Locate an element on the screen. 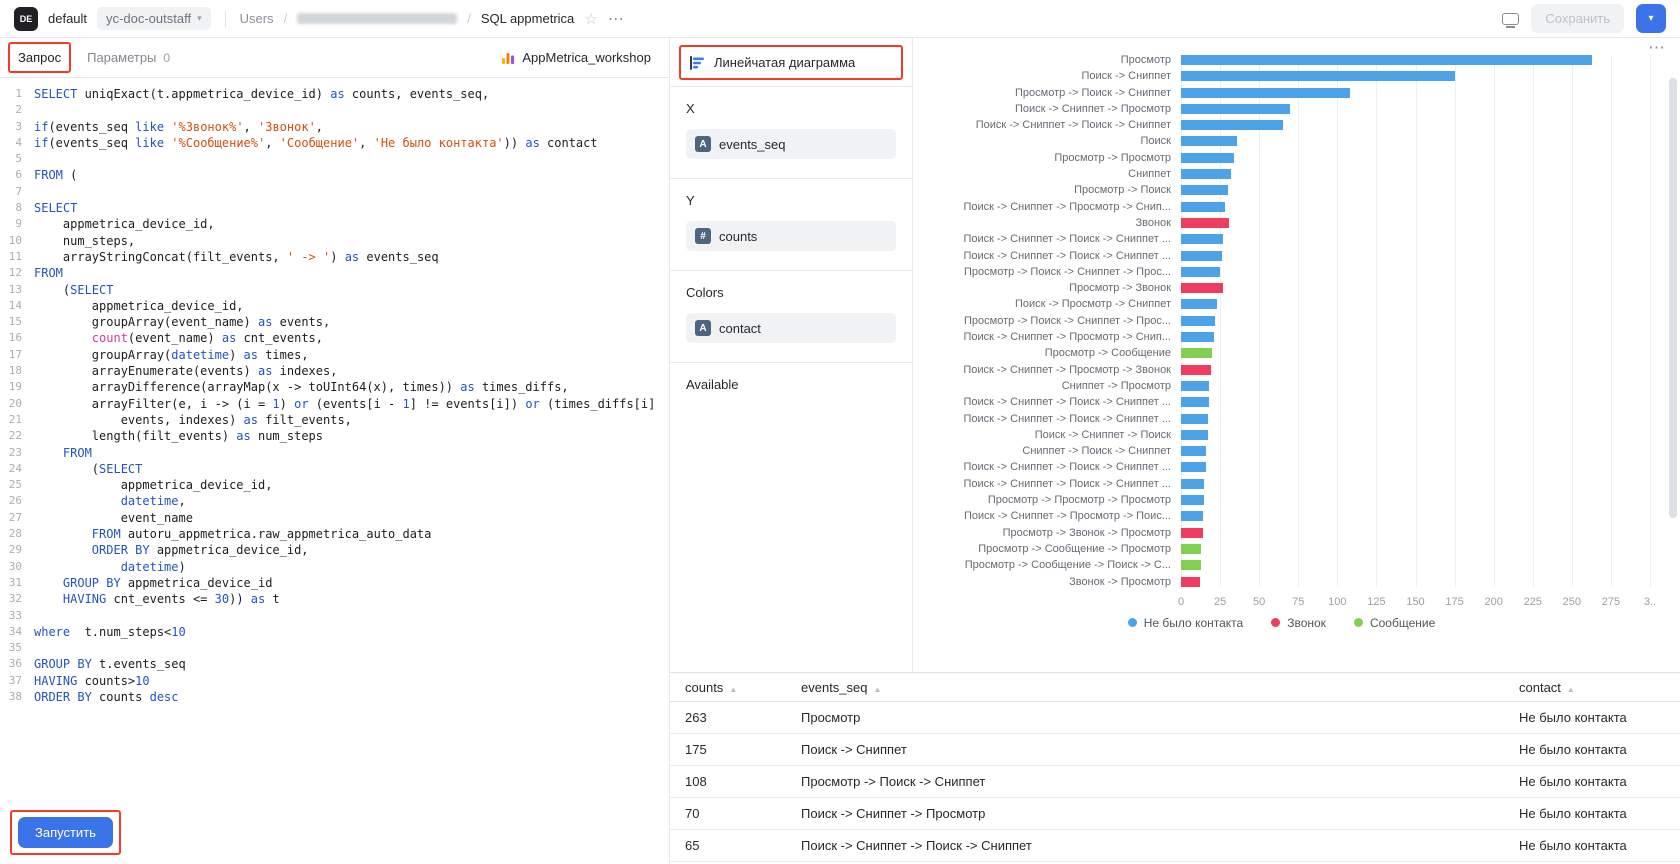 This screenshot has height=864, width=1680. code-line: 34 where t.num_steps<10 is located at coordinates (334, 632).